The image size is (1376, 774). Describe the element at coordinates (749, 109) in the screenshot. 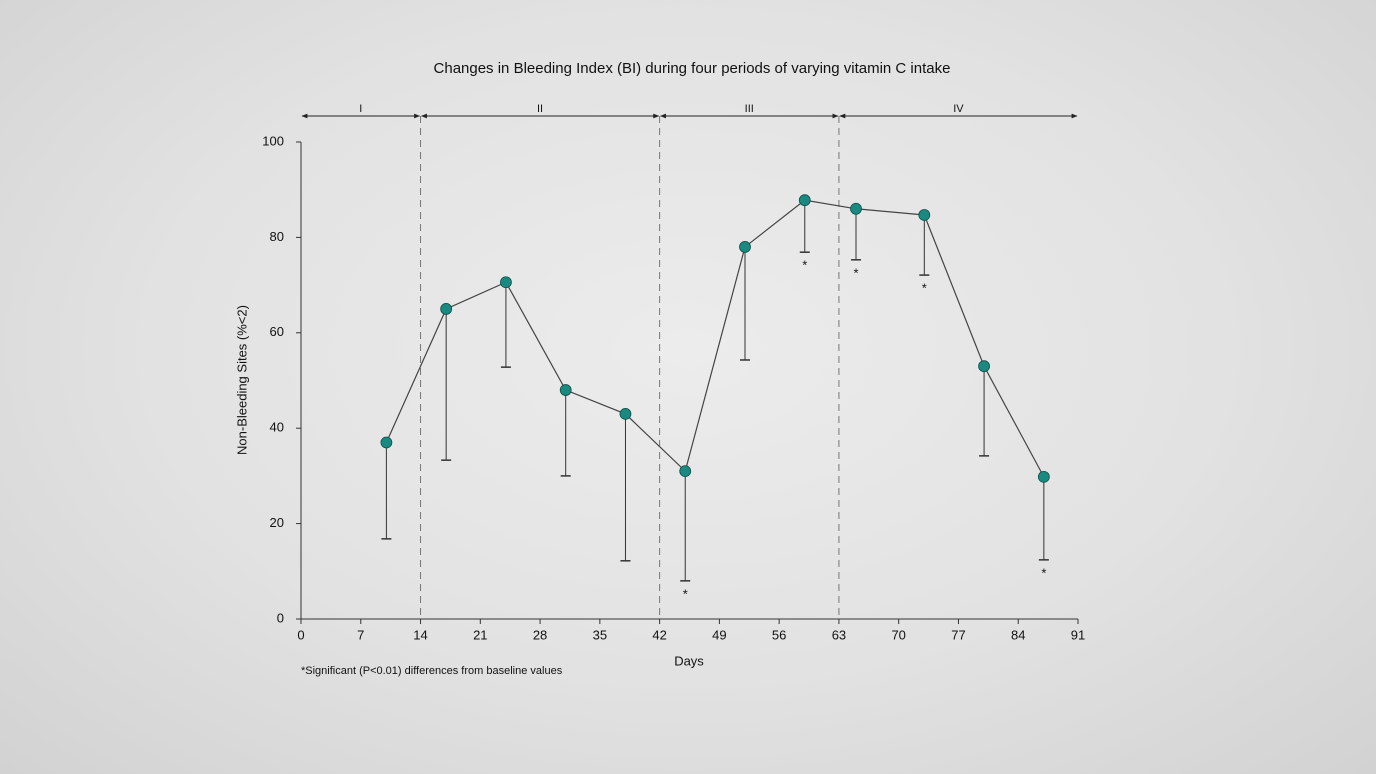

I see `period-label: III` at that location.